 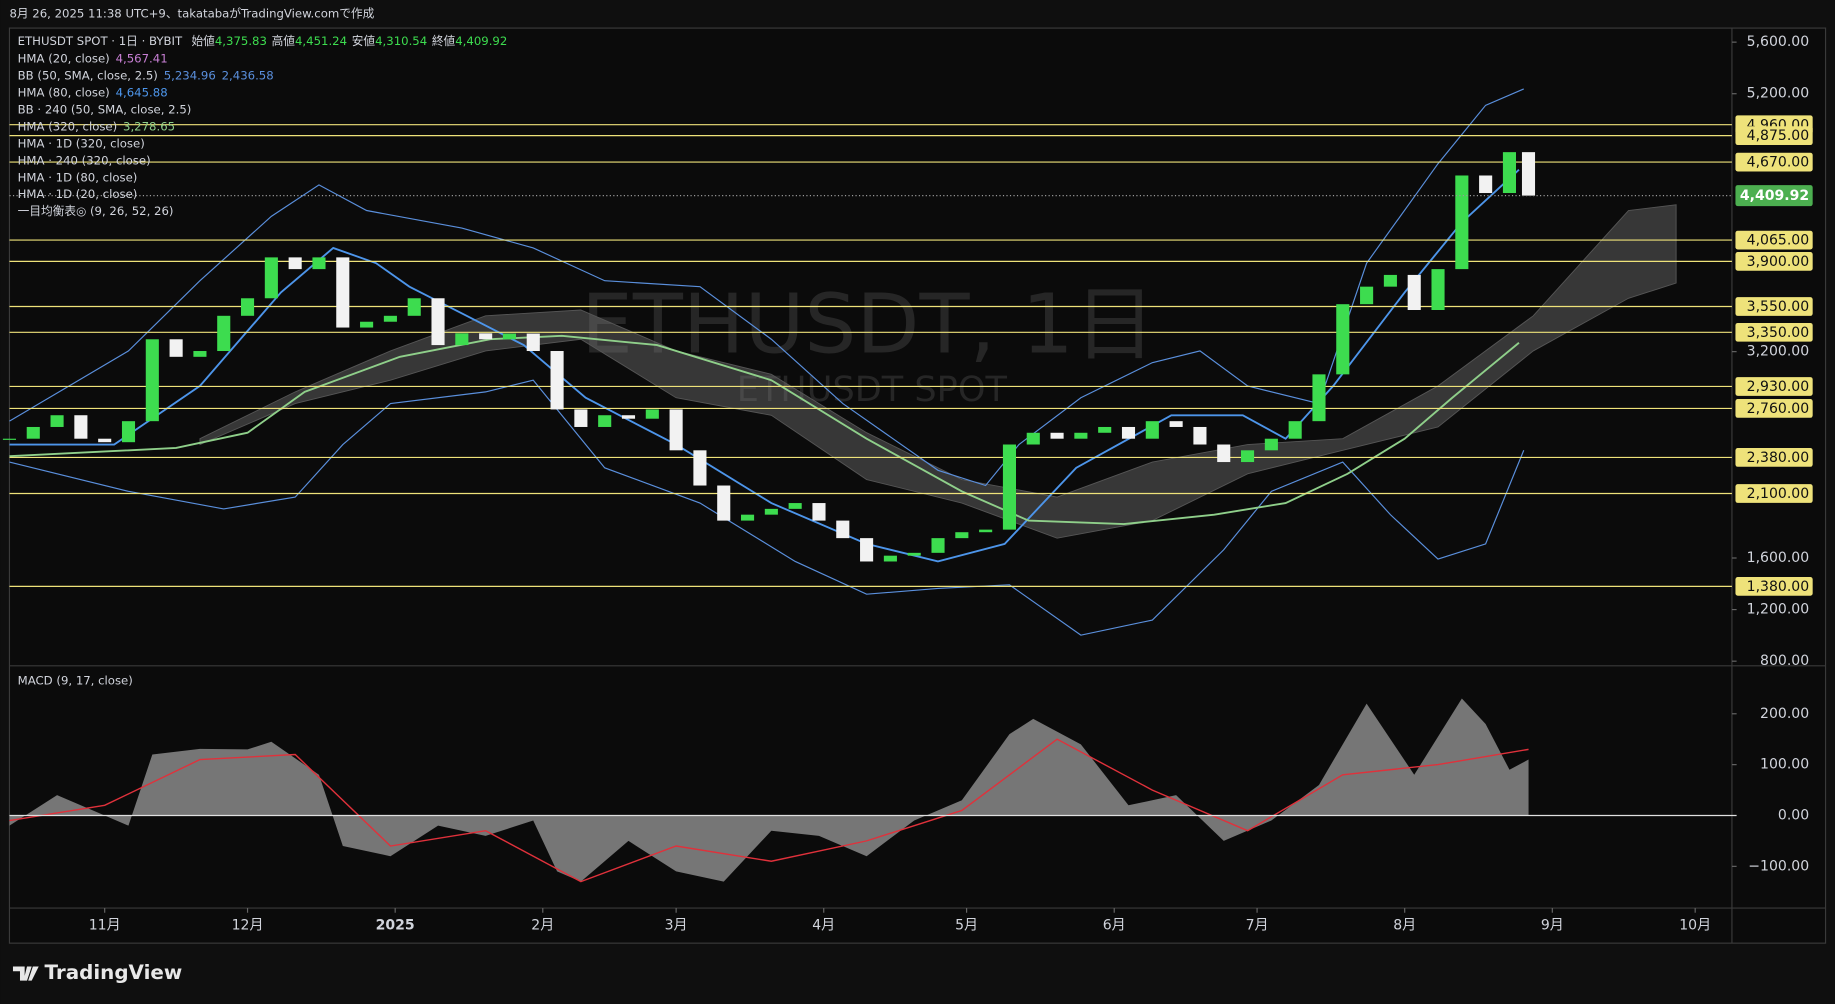 What do you see at coordinates (769, 810) in the screenshot?
I see `macd-signal` at bounding box center [769, 810].